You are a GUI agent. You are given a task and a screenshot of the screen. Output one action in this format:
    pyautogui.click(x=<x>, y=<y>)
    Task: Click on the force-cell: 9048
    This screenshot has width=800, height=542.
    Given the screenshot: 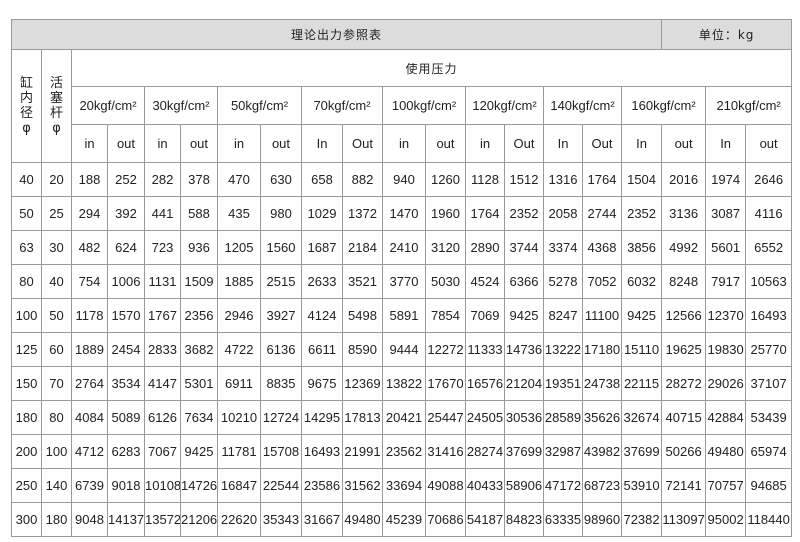 What is the action you would take?
    pyautogui.click(x=89, y=519)
    